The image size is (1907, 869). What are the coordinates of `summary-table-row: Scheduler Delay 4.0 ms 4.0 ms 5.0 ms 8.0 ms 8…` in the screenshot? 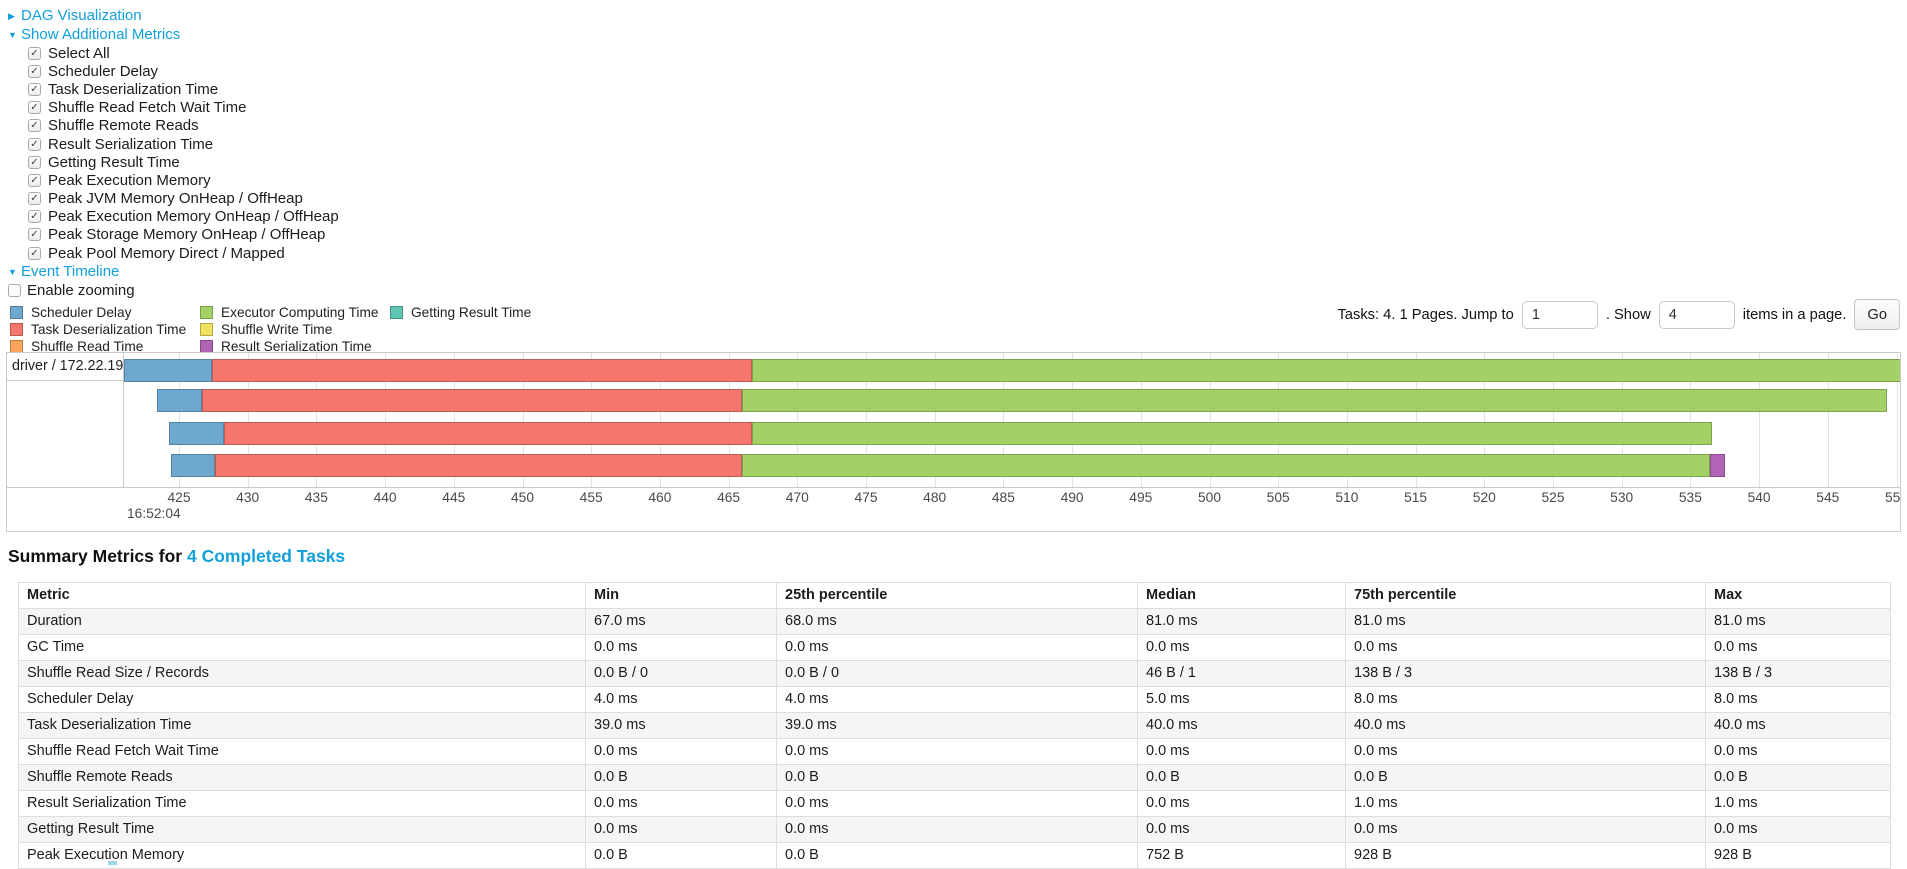 It's located at (954, 700).